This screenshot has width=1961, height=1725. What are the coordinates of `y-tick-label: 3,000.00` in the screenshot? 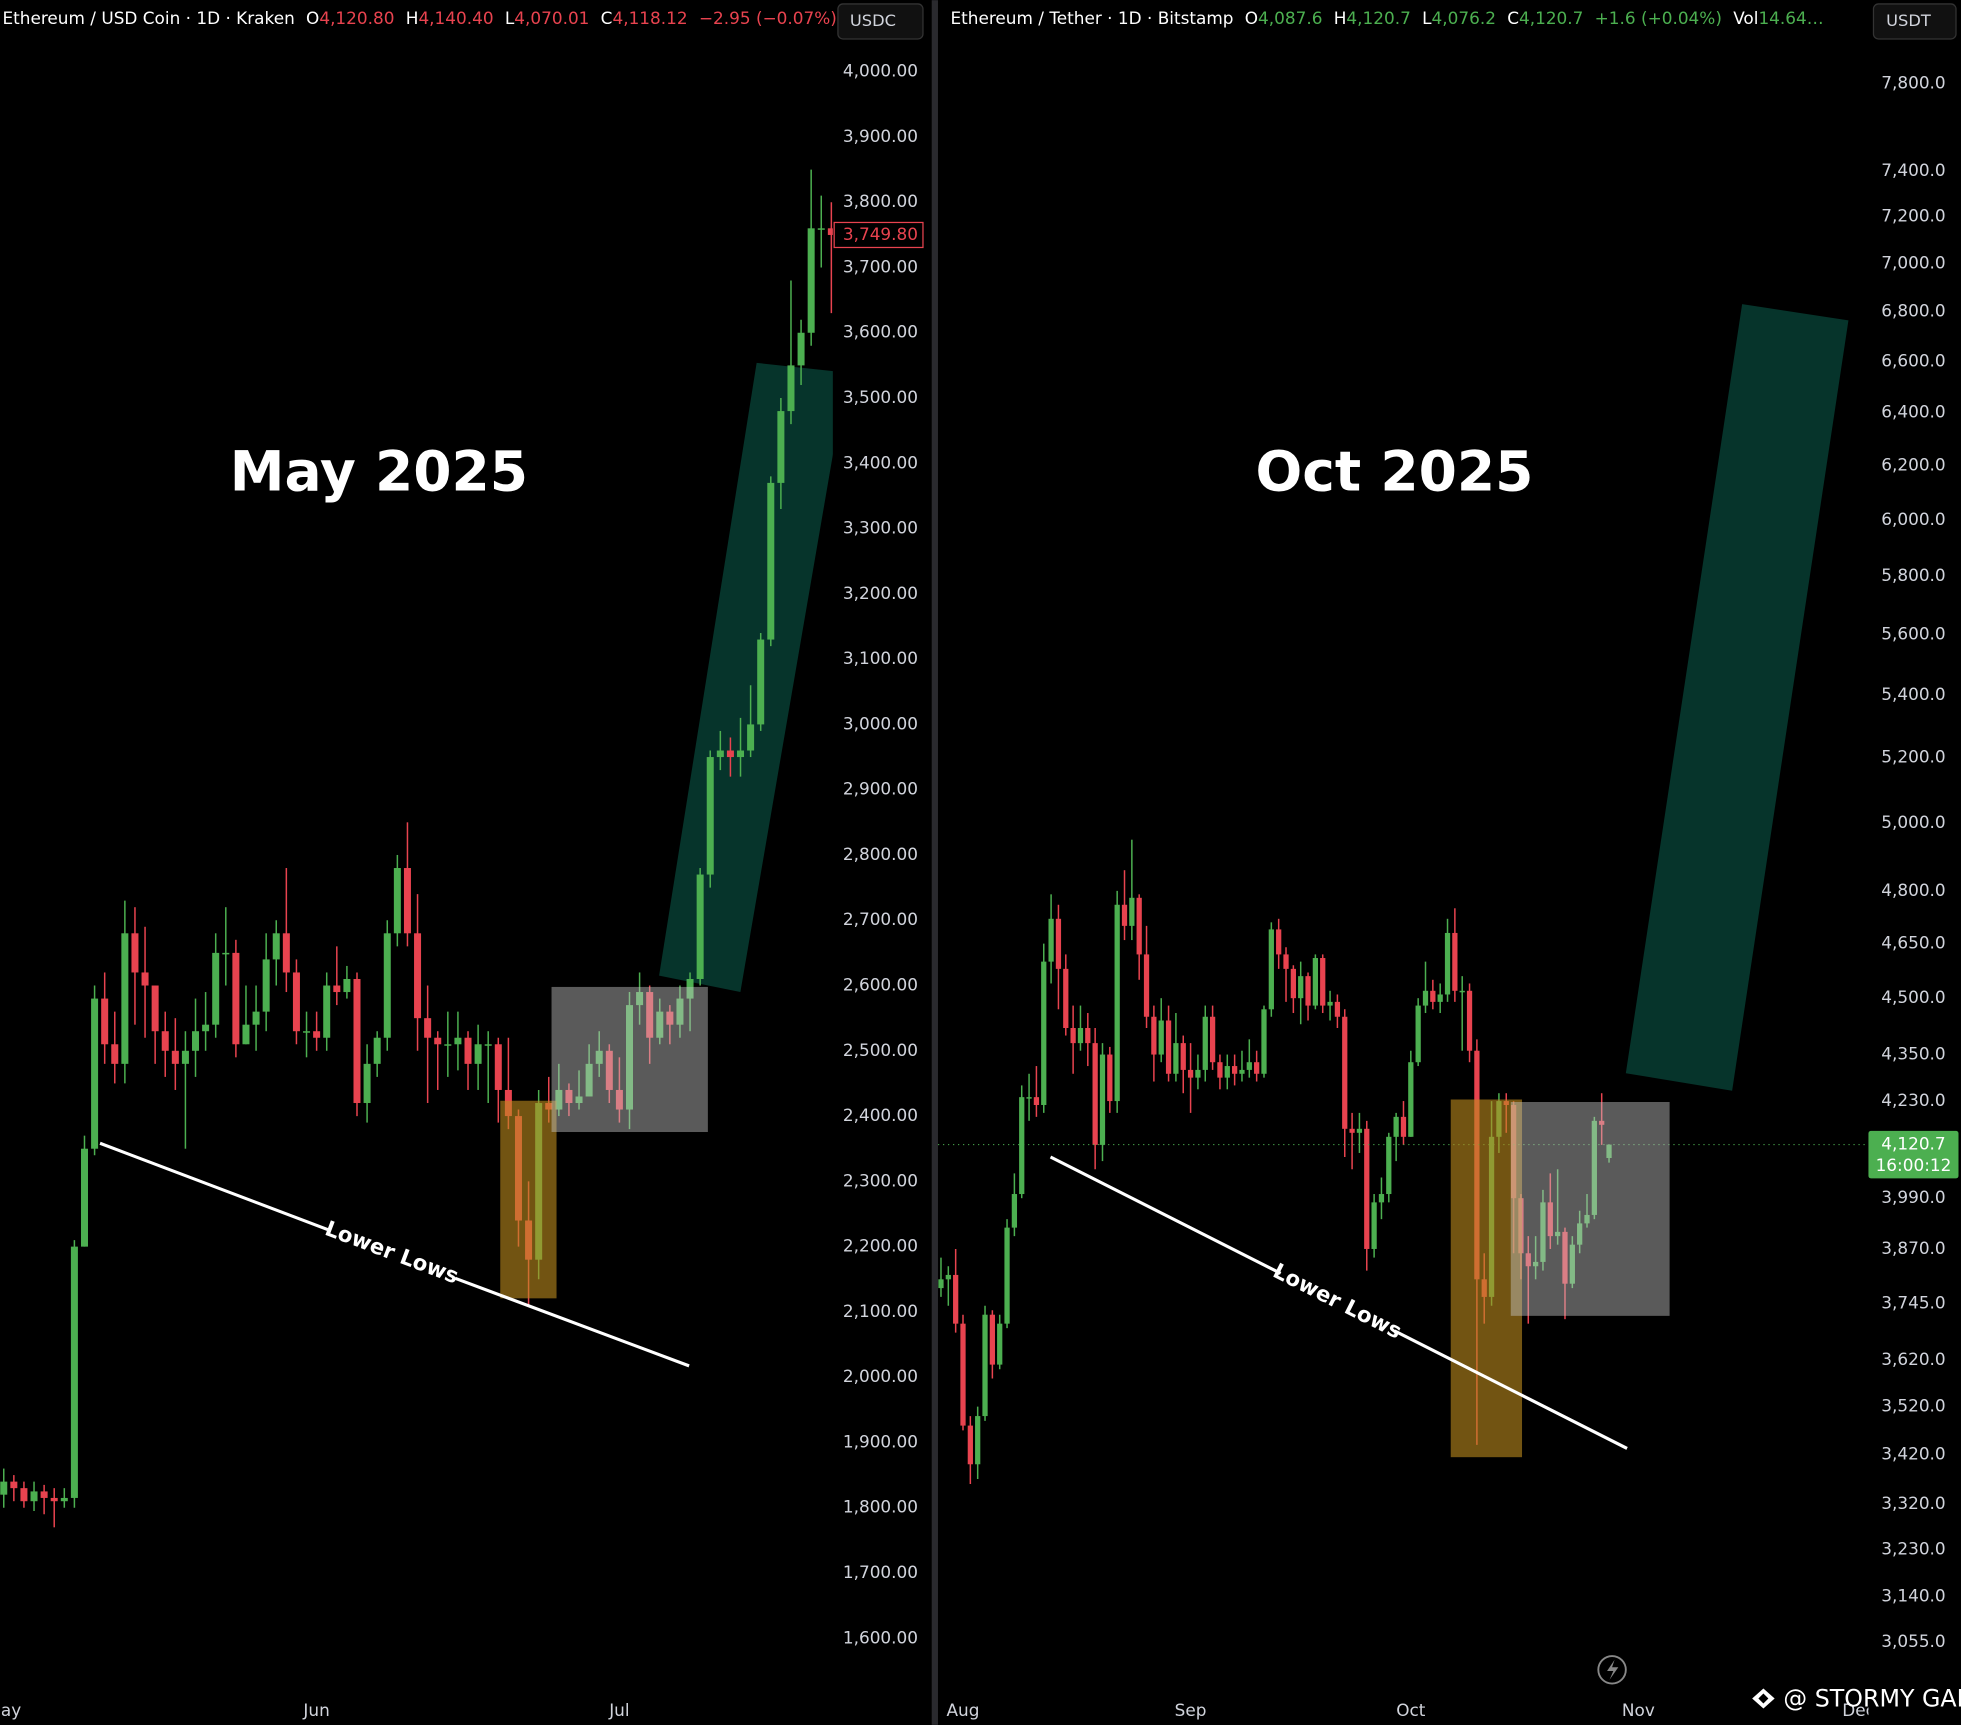 It's located at (880, 723).